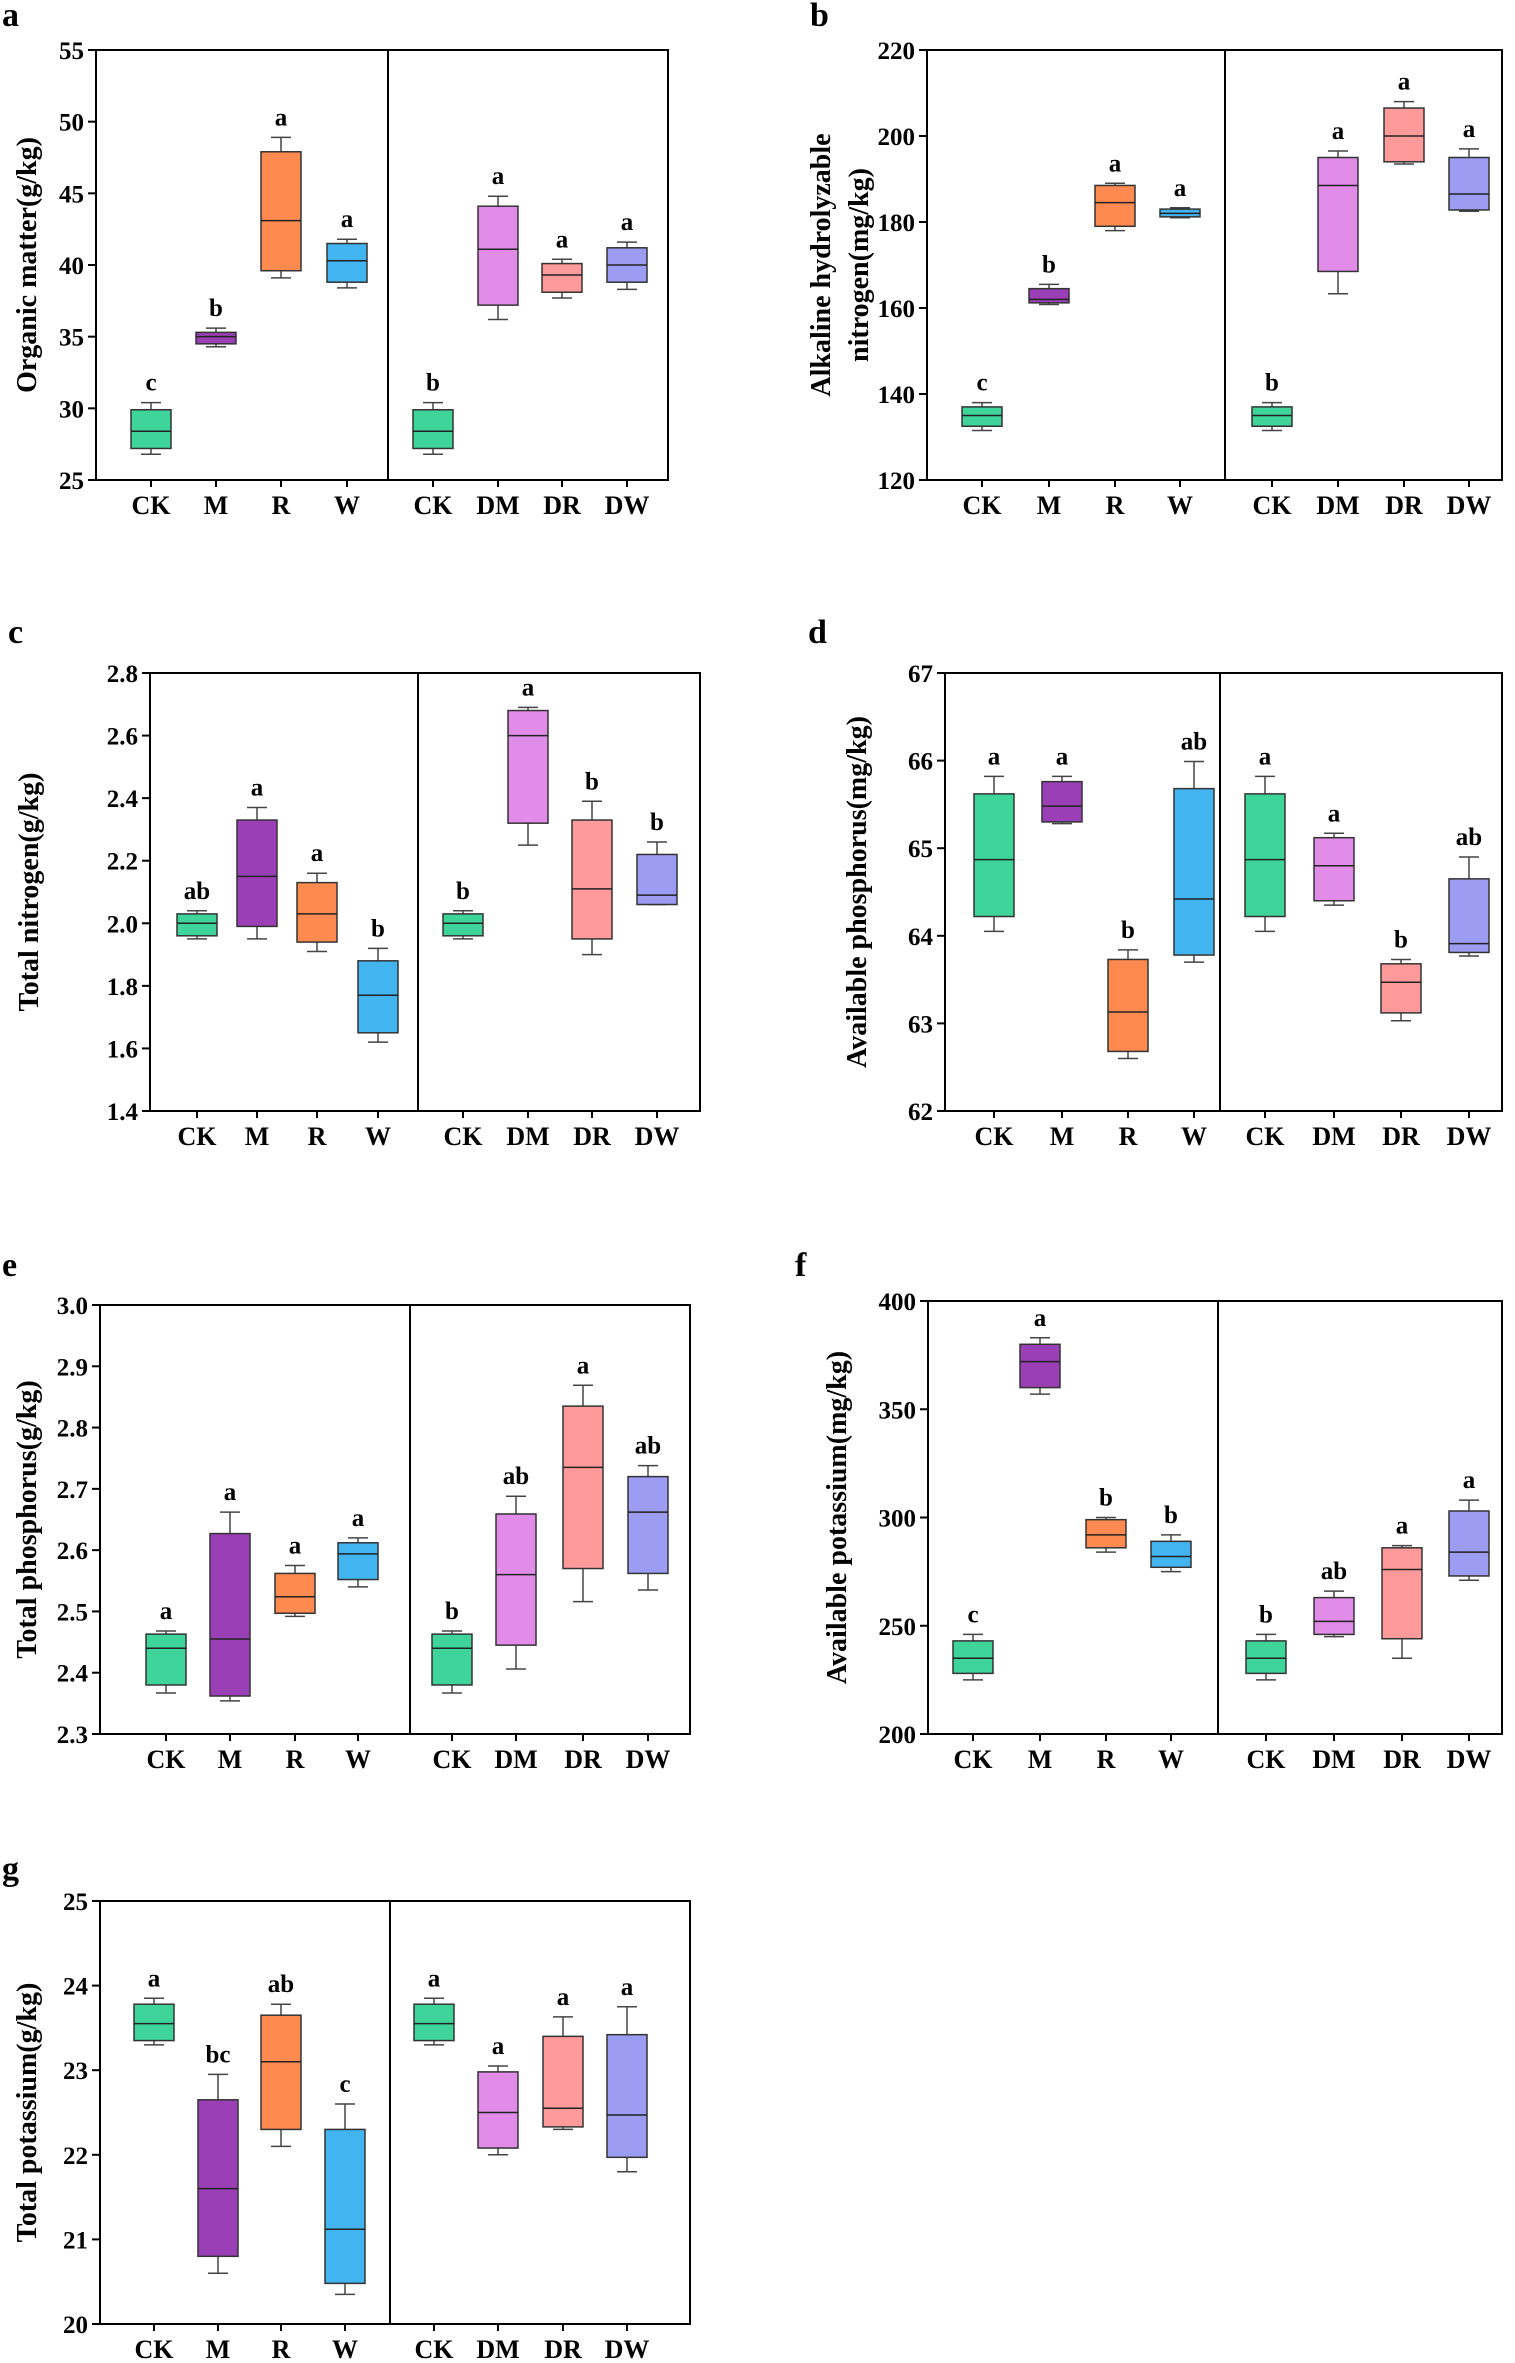 This screenshot has height=2363, width=1515. Describe the element at coordinates (75, 2071) in the screenshot. I see `y-tick-label: 23` at that location.